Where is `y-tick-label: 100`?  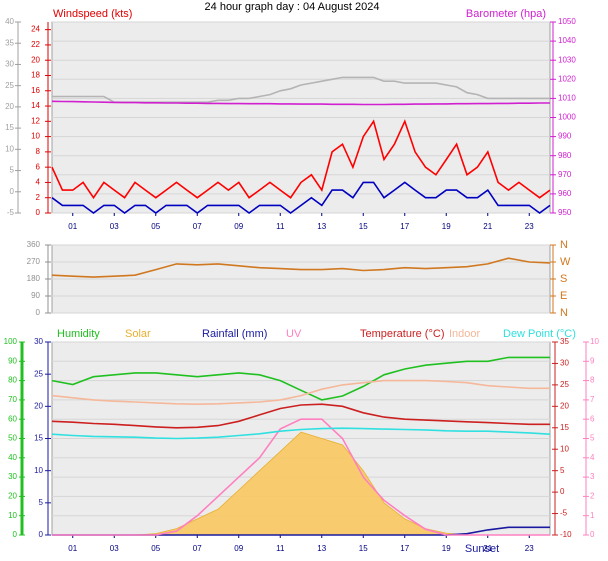
y-tick-label: 100 is located at coordinates (11, 341).